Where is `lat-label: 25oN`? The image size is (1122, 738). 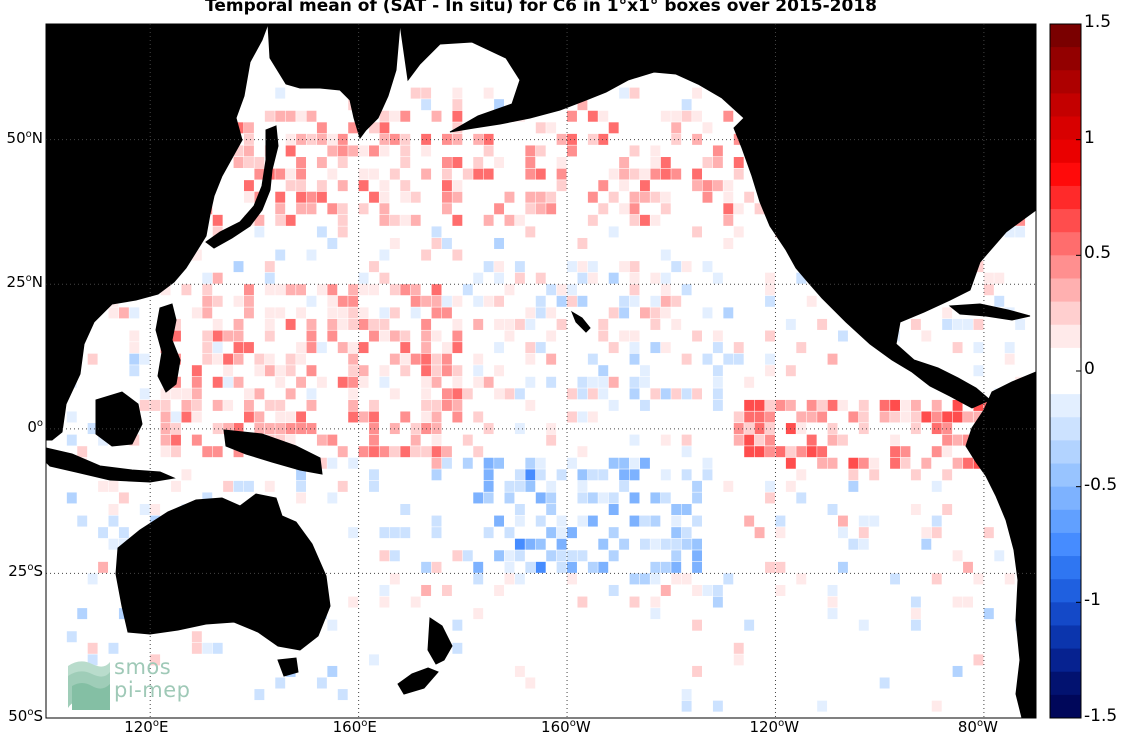 lat-label: 25oN is located at coordinates (24, 282).